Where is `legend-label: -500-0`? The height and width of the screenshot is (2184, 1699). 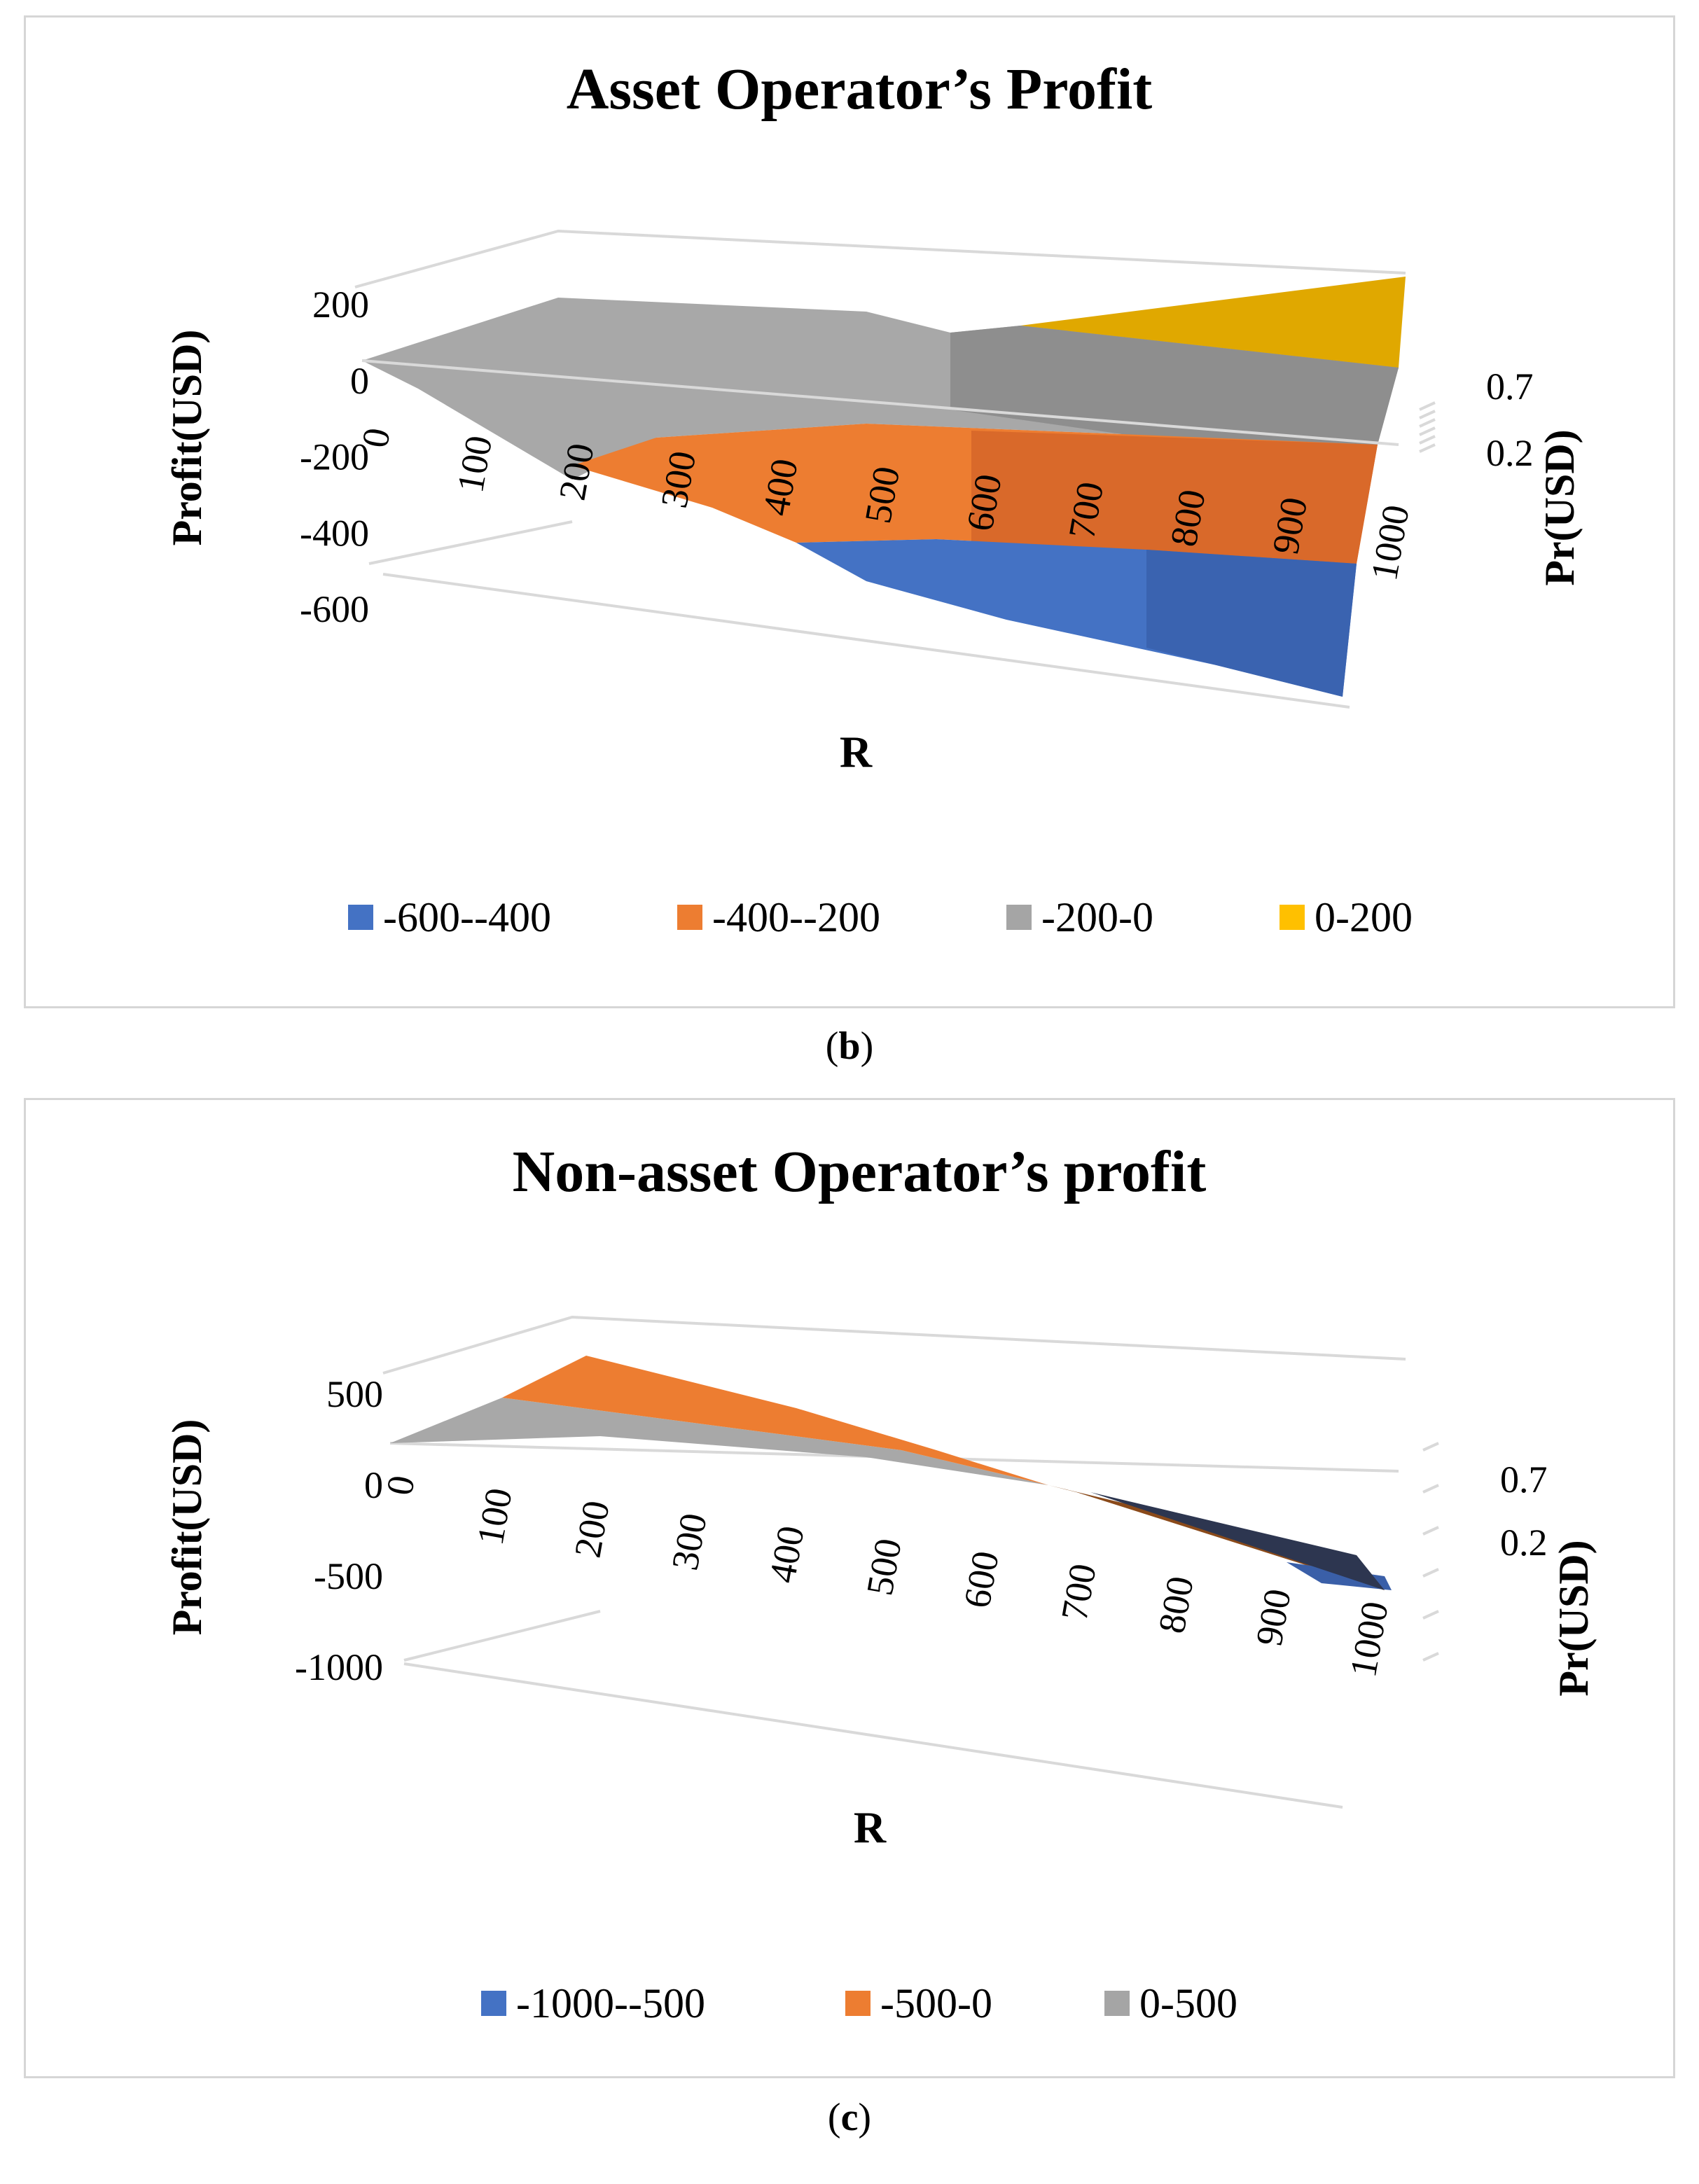
legend-label: -500-0 is located at coordinates (936, 2003).